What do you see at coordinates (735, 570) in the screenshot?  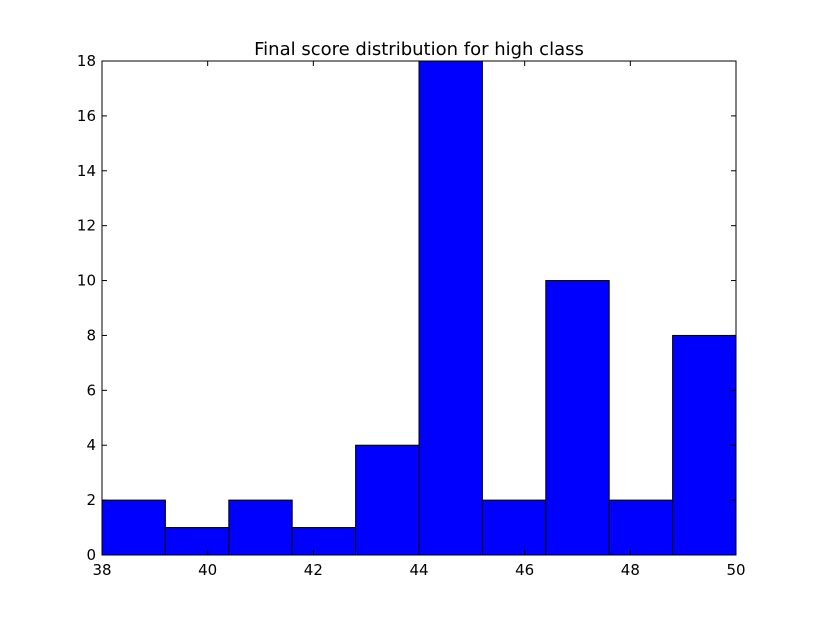 I see `x-tick-label: 50` at bounding box center [735, 570].